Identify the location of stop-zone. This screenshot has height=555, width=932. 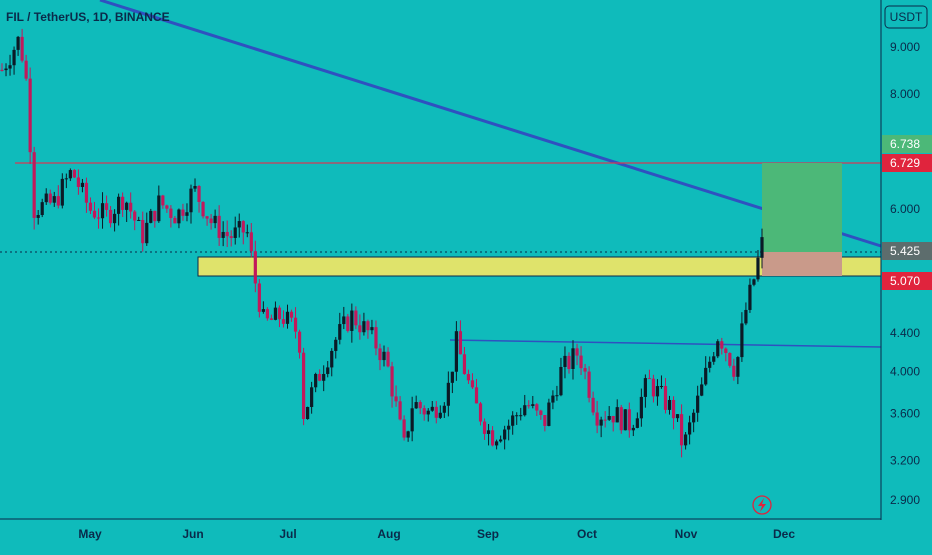
(802, 264).